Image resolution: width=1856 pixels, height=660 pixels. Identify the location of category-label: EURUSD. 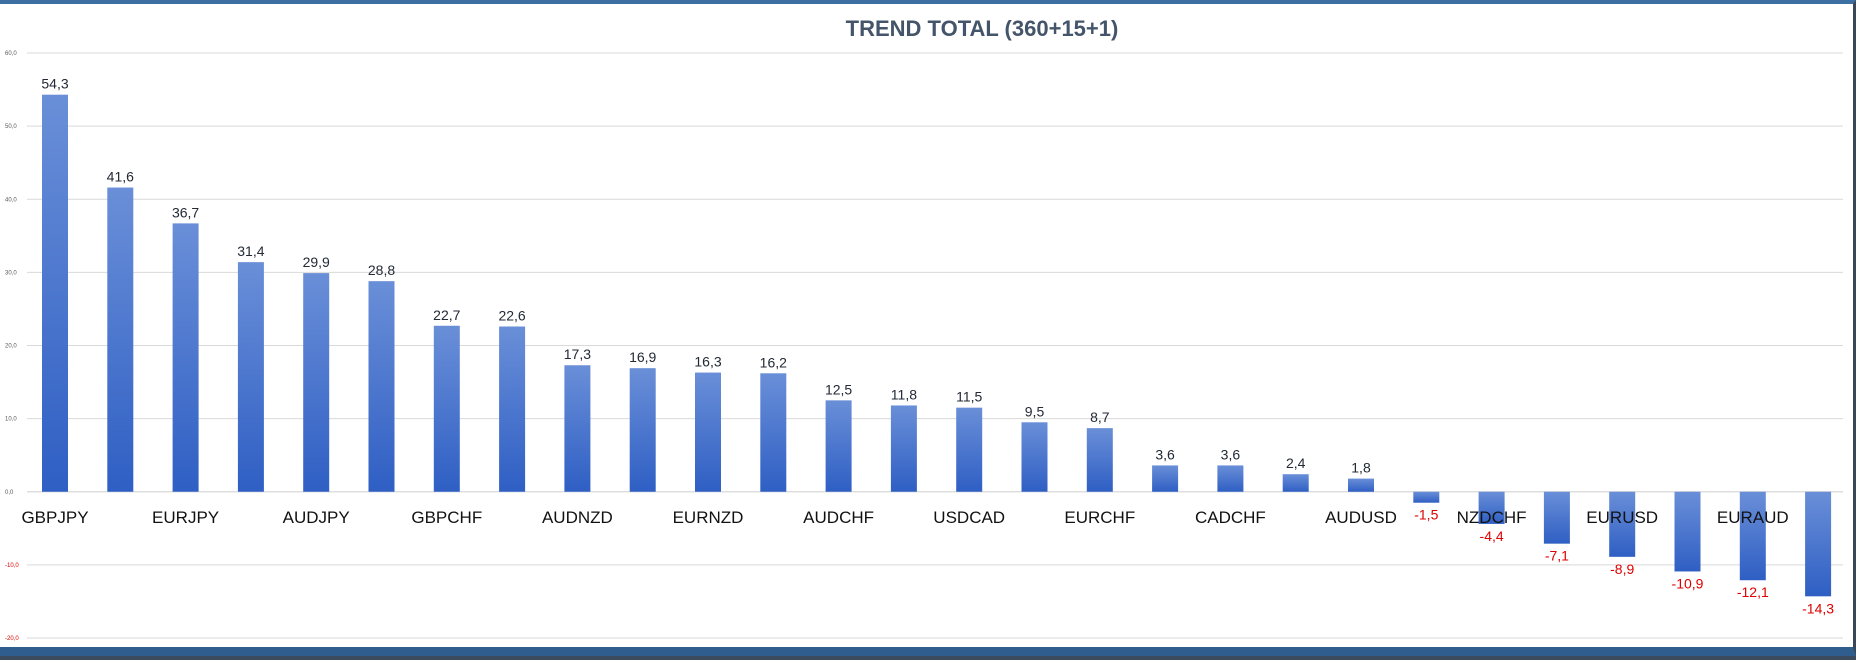
(1622, 517).